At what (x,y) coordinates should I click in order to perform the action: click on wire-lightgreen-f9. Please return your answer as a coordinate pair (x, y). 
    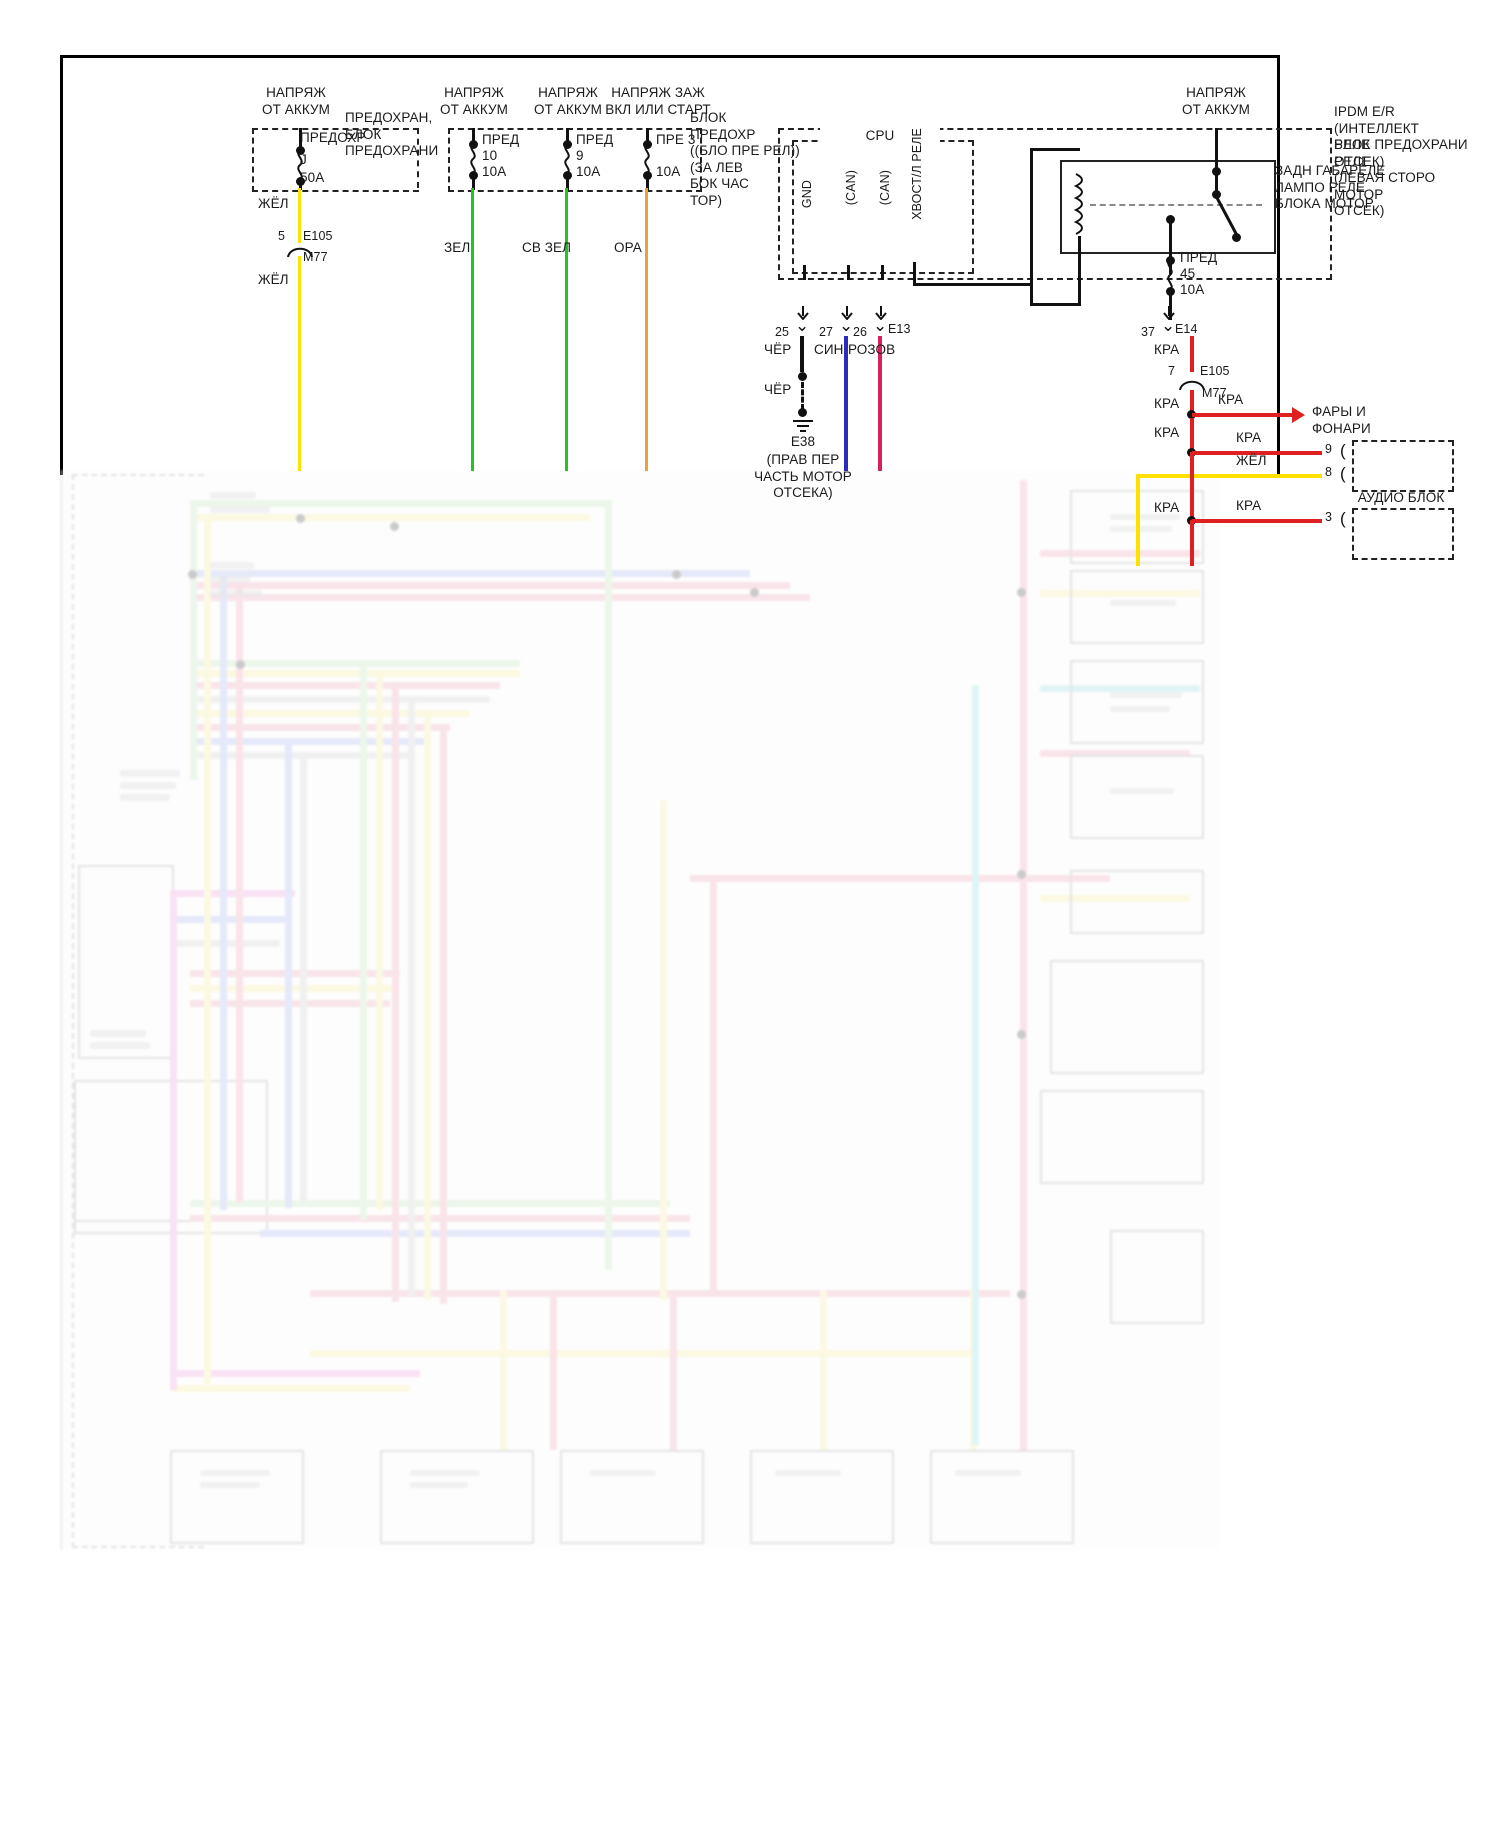
    Looking at the image, I should click on (566, 329).